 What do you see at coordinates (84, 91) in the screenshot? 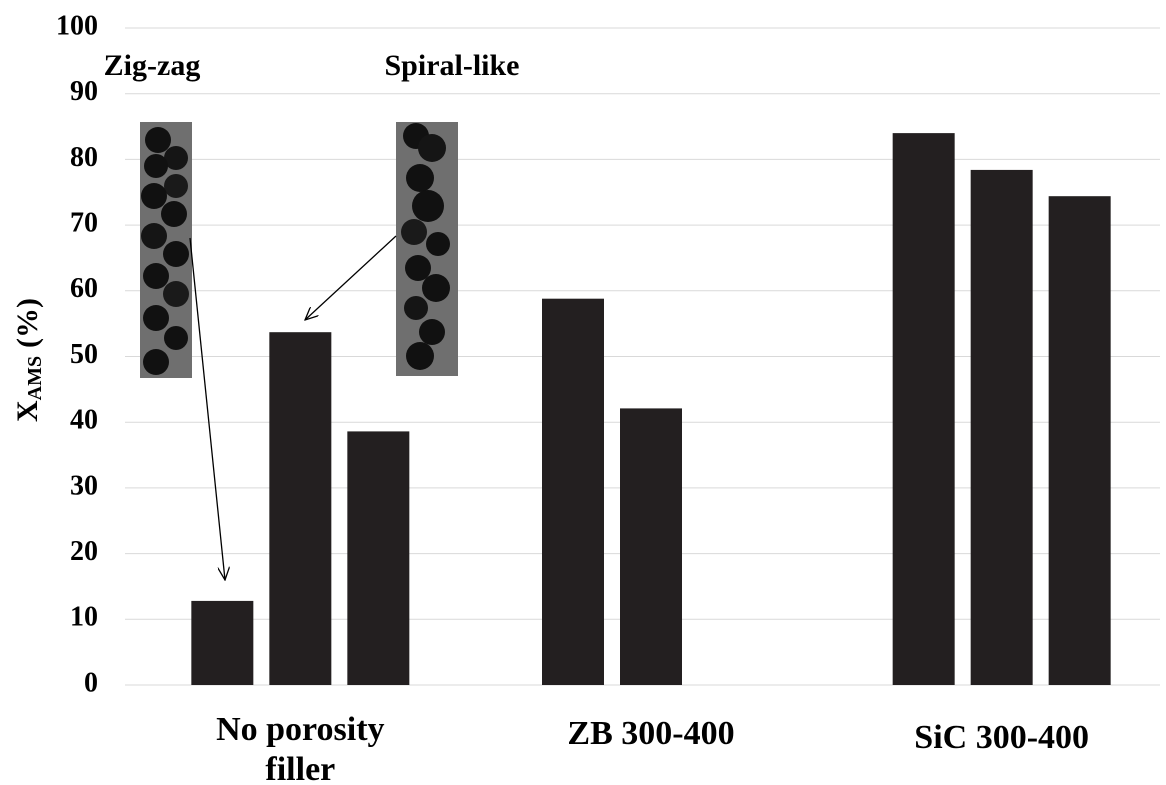
I see `y-tick-label: 90` at bounding box center [84, 91].